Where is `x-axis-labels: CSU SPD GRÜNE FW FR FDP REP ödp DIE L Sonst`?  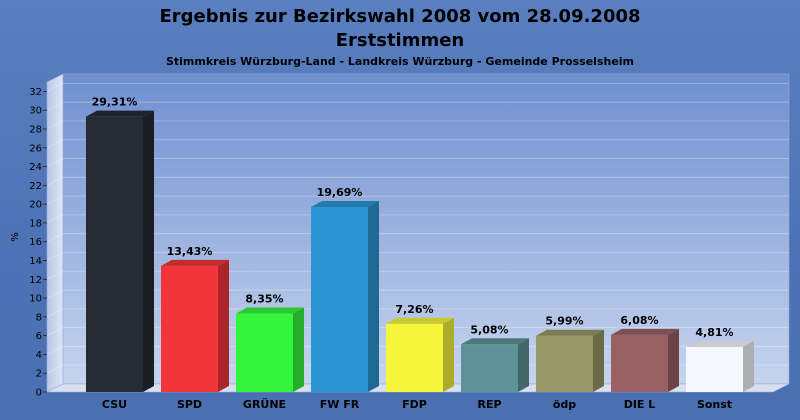
x-axis-labels: CSU SPD GRÜNE FW FR FDP REP ödp DIE L Sonst is located at coordinates (417, 404).